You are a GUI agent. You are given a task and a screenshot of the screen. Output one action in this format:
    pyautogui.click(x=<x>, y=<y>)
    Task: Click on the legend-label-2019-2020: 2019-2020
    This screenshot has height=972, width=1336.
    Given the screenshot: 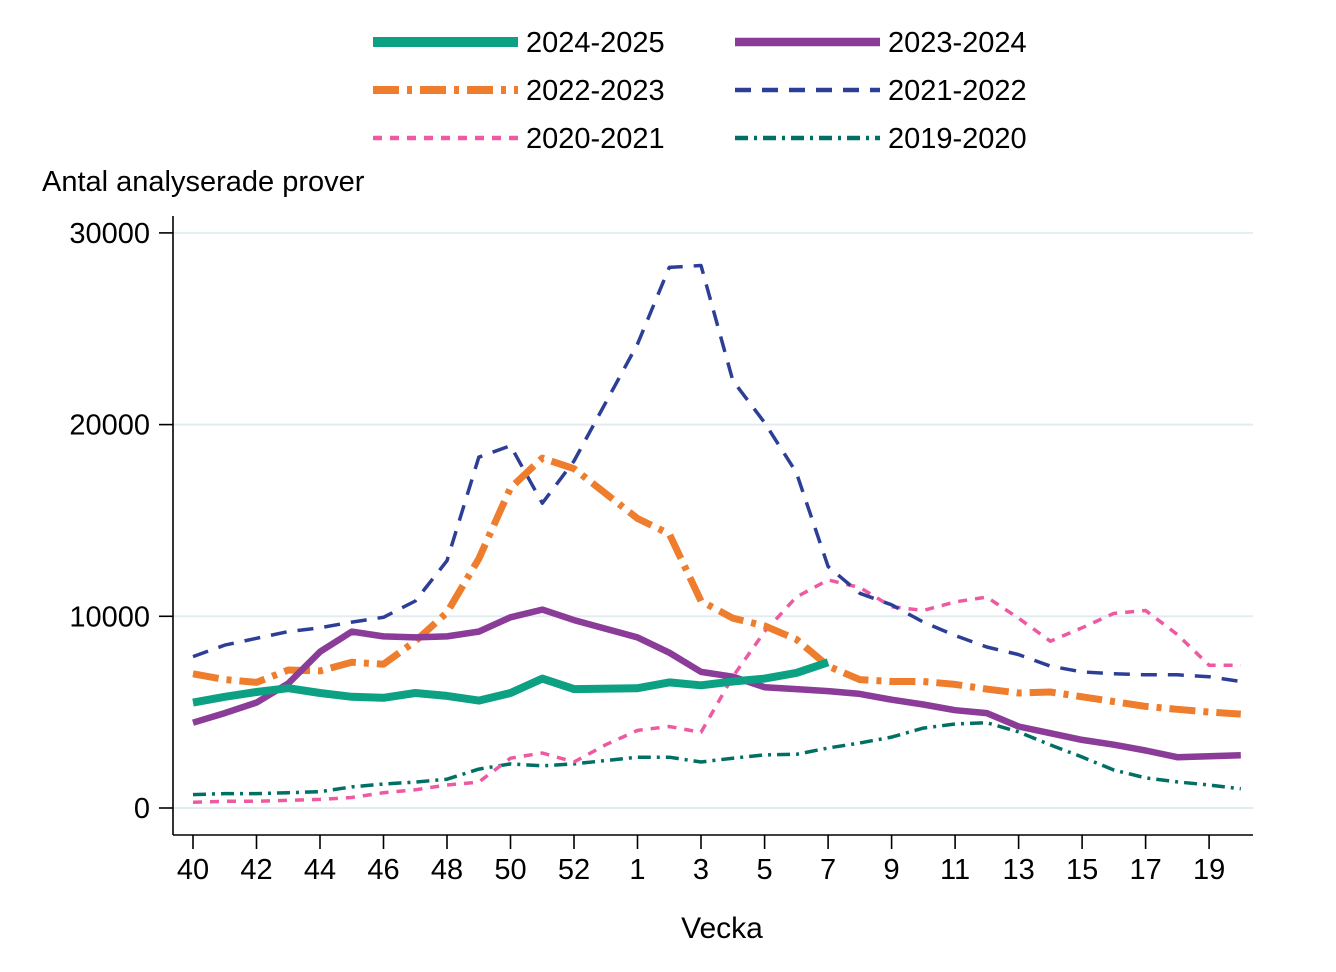 What is the action you would take?
    pyautogui.click(x=957, y=139)
    